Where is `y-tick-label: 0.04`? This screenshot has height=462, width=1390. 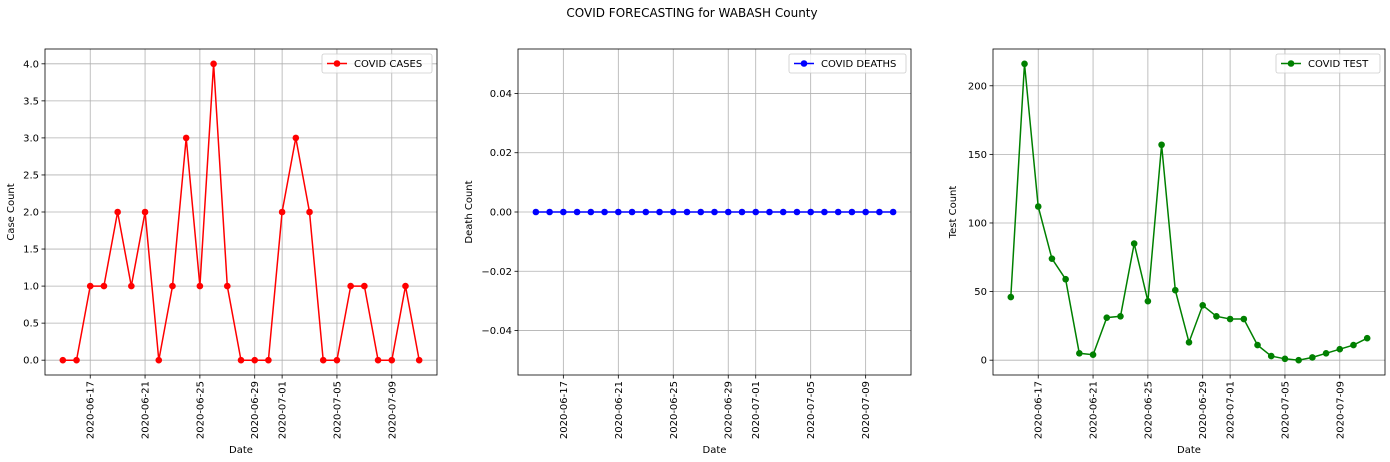 y-tick-label: 0.04 is located at coordinates (501, 94).